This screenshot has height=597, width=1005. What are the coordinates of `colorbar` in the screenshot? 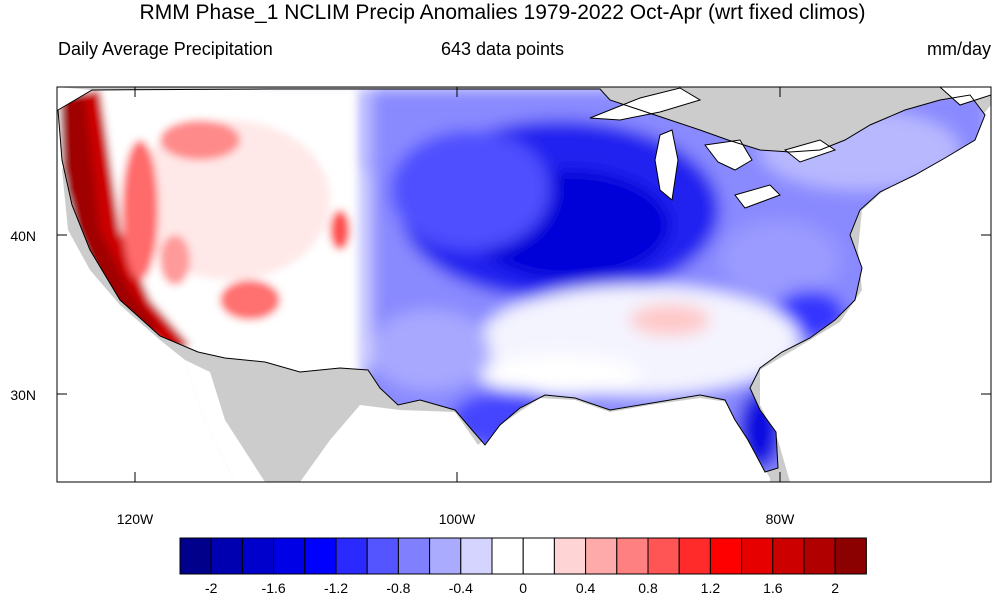 It's located at (523, 556).